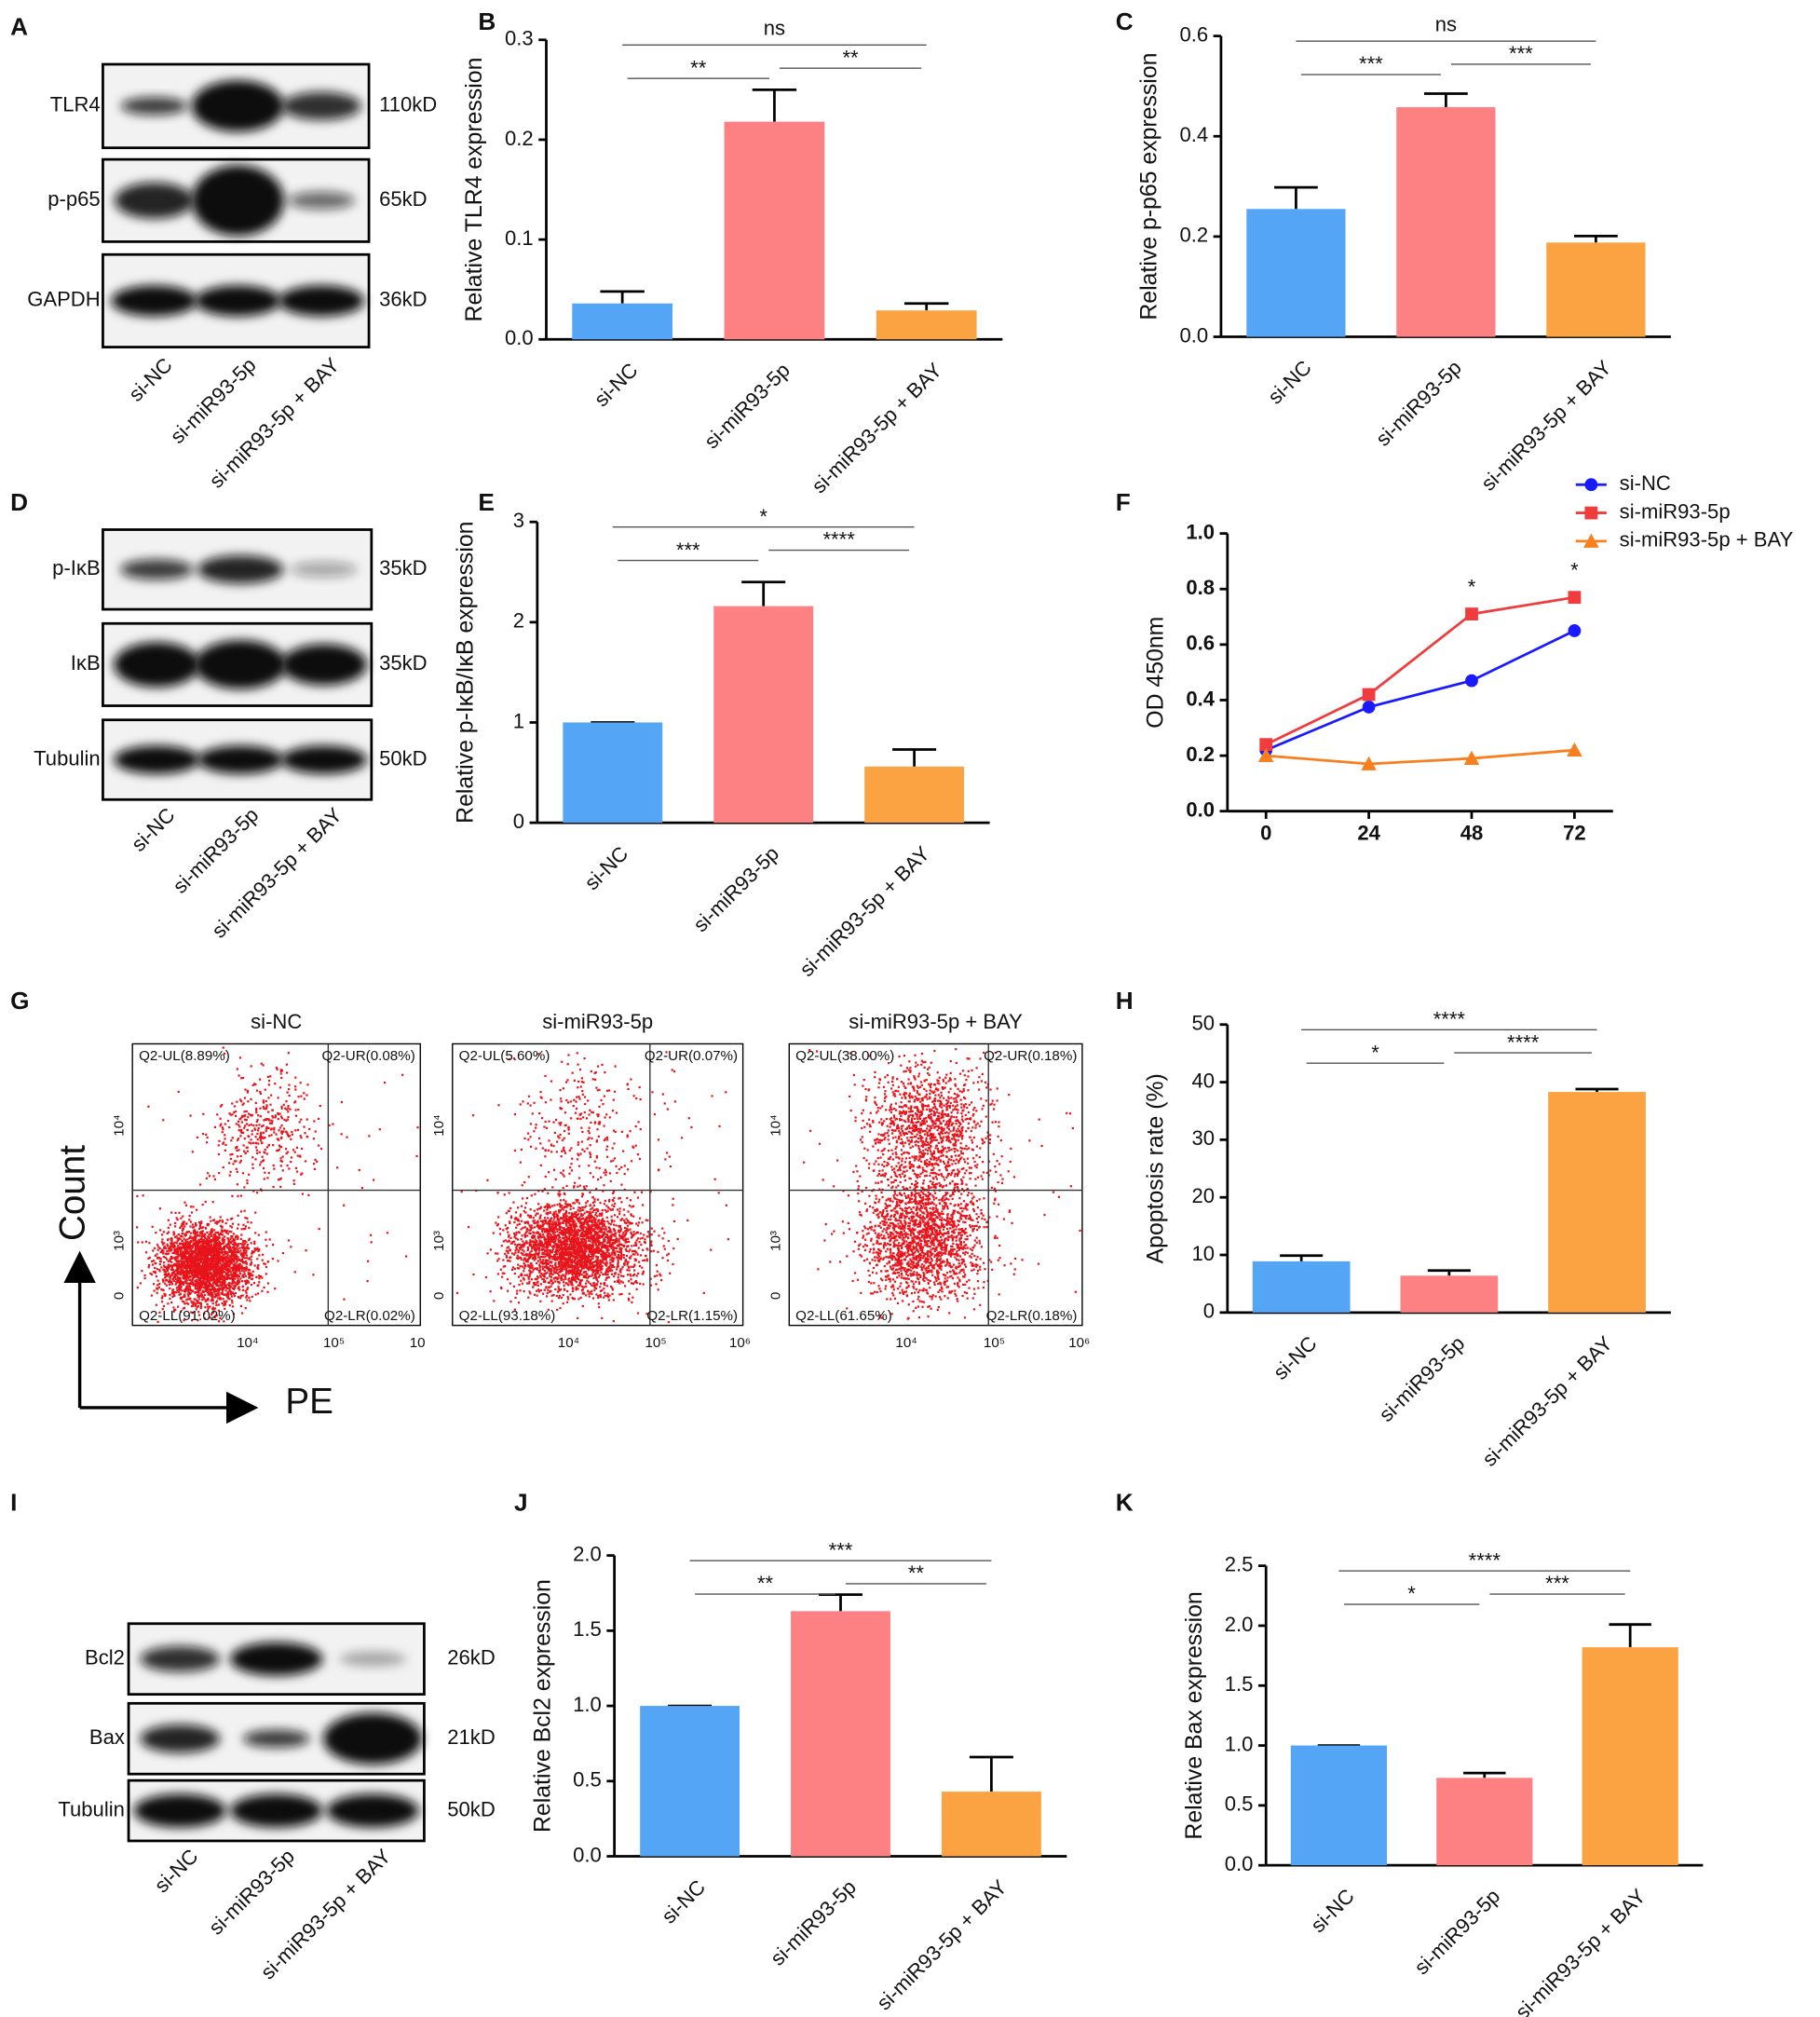 This screenshot has width=1820, height=2017. Describe the element at coordinates (1200, 531) in the screenshot. I see `y-tick-label: 1.0` at that location.